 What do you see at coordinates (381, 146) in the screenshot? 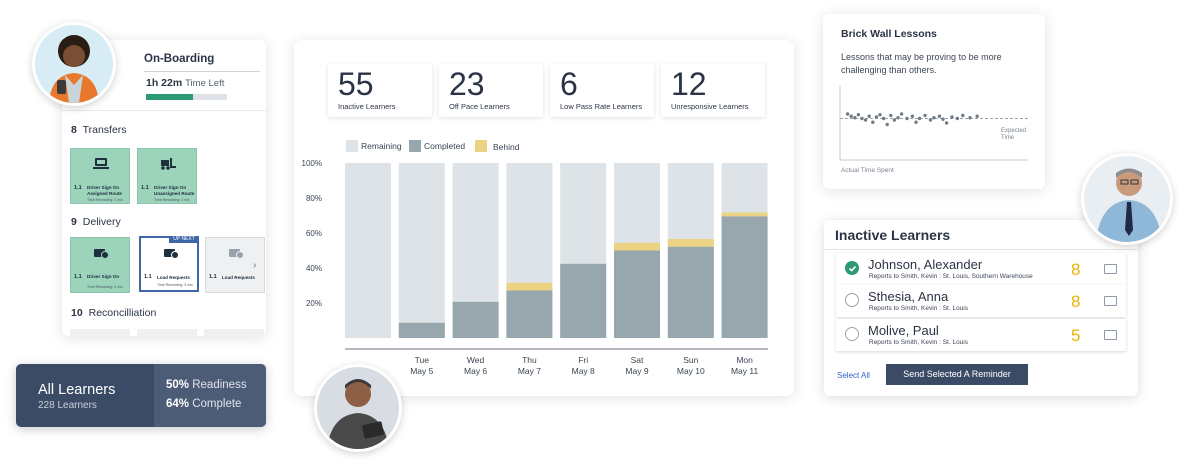
I see `legend-remaining: Remaining` at bounding box center [381, 146].